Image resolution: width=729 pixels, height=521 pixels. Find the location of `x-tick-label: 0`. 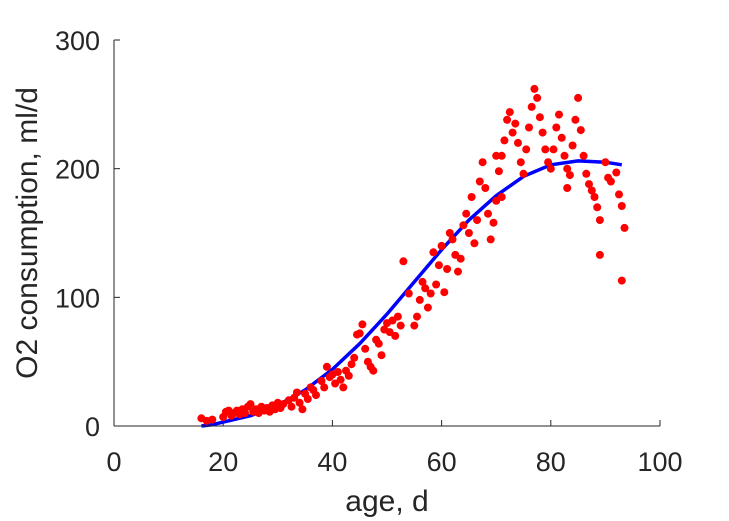

x-tick-label: 0 is located at coordinates (113, 462).